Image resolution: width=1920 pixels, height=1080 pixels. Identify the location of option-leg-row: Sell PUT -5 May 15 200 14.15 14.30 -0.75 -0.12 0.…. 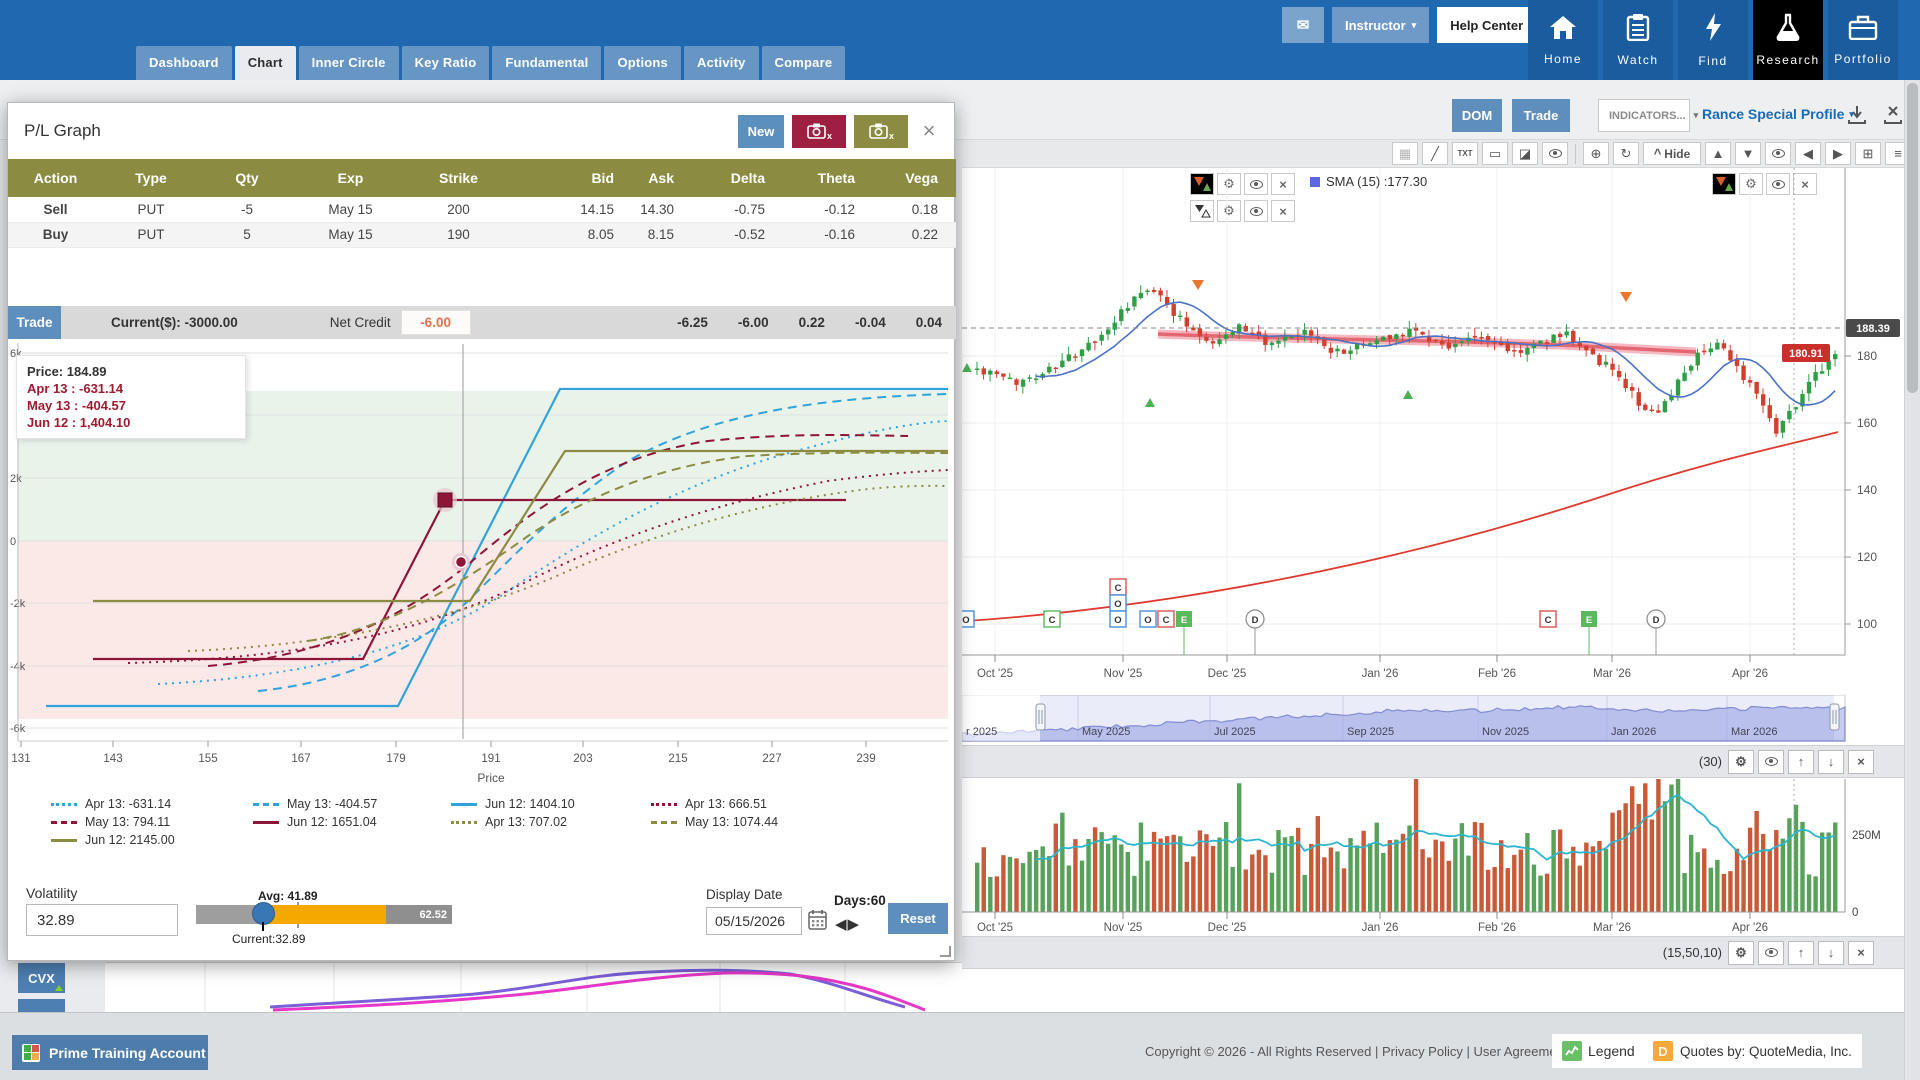
(482, 210).